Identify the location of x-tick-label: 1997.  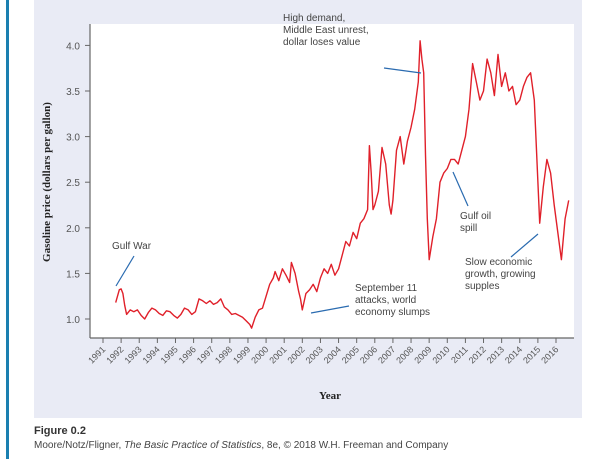
(205, 354).